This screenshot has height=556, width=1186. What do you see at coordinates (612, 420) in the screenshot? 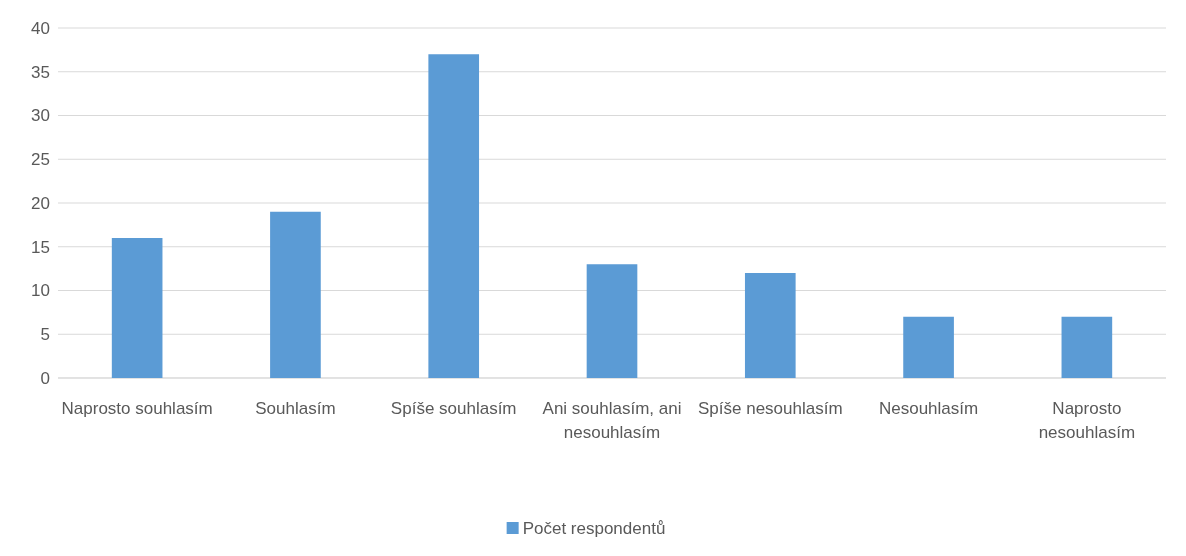
I see `x-tick-label: Ani souhlasím, ani nesouhlasím` at bounding box center [612, 420].